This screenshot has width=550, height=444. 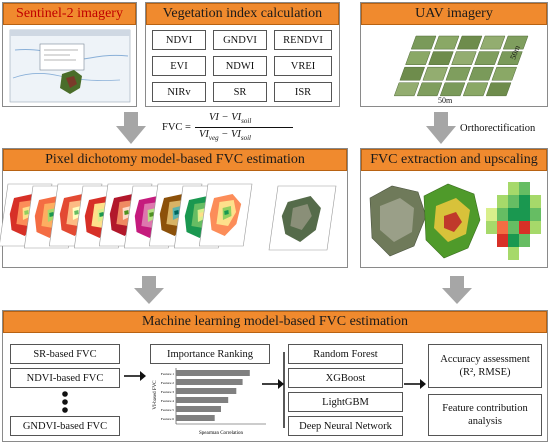 What do you see at coordinates (240, 66) in the screenshot?
I see `index-ndwi: NDWI` at bounding box center [240, 66].